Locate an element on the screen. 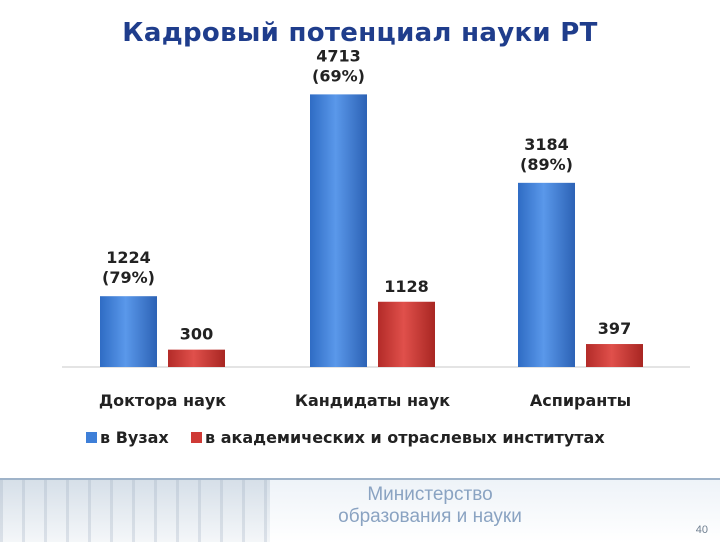  footer-banner: Министерство образования и науки 40 is located at coordinates (360, 510).